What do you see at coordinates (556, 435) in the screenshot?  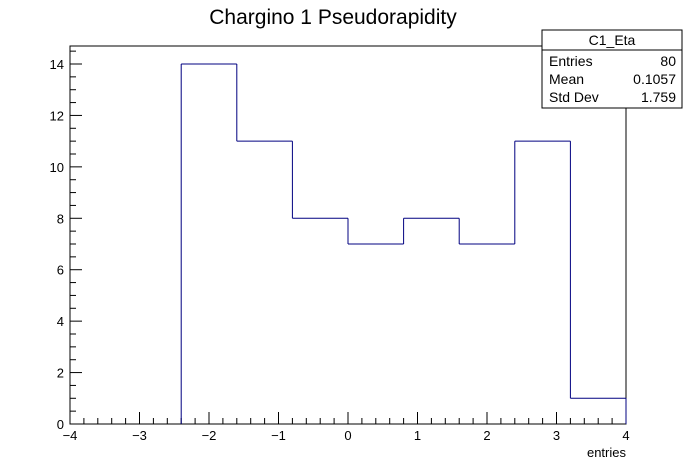 I see `x-tick-label: 3` at bounding box center [556, 435].